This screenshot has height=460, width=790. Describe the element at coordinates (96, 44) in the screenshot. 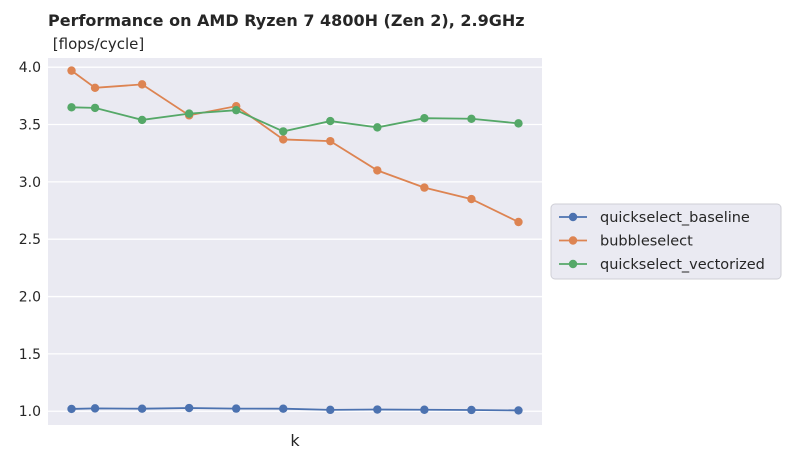

I see `chart-subtitle: [flops/cycle]` at that location.